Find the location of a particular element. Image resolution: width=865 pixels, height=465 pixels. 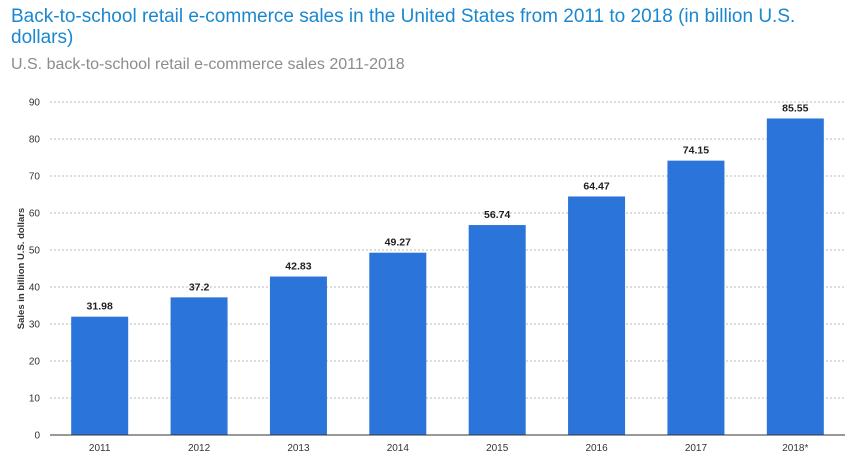

x-tick-label: 2017 is located at coordinates (696, 448).